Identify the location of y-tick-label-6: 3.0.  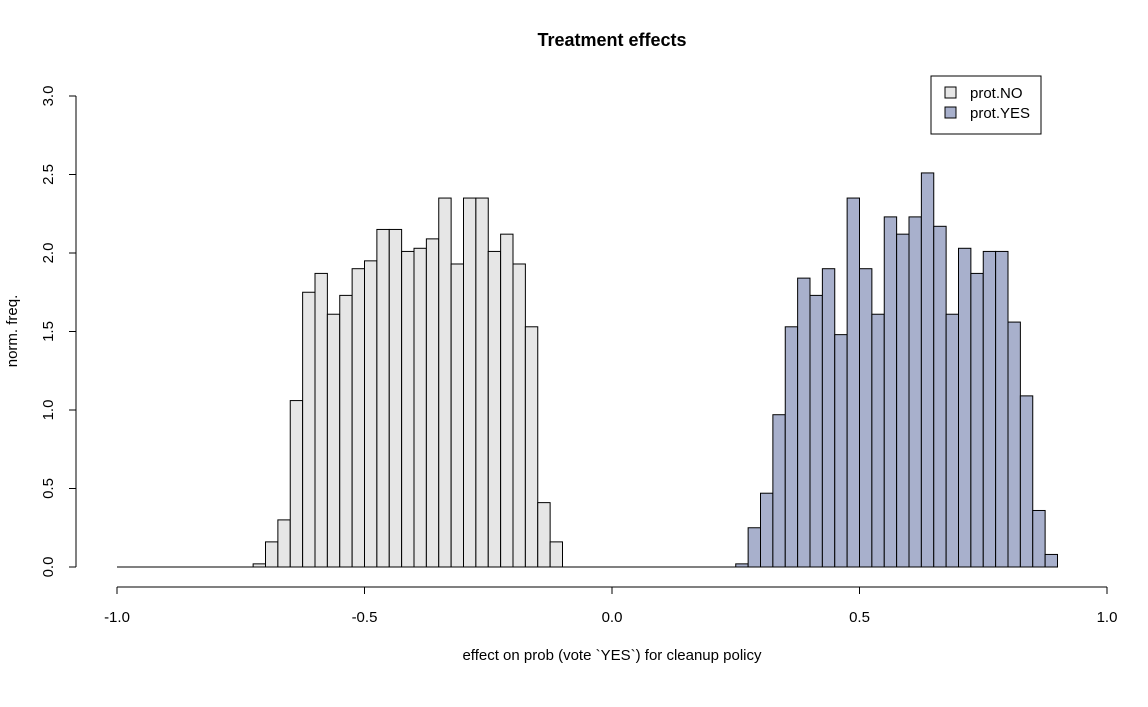
(48, 96).